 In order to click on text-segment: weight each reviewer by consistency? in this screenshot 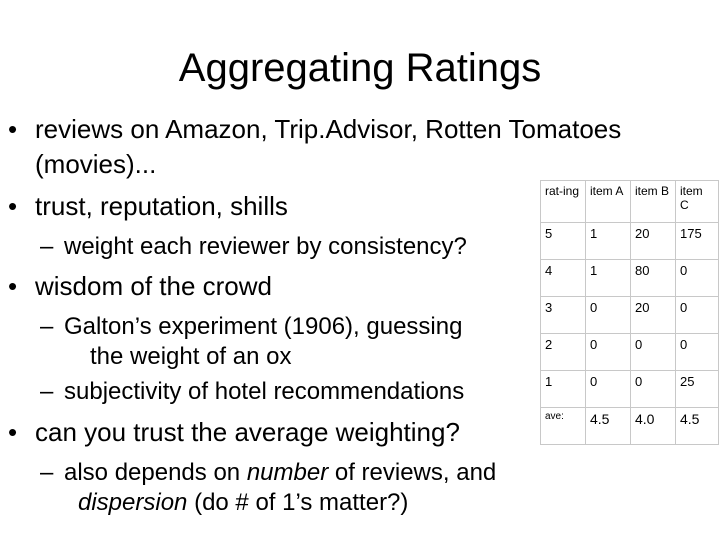, I will do `click(265, 246)`.